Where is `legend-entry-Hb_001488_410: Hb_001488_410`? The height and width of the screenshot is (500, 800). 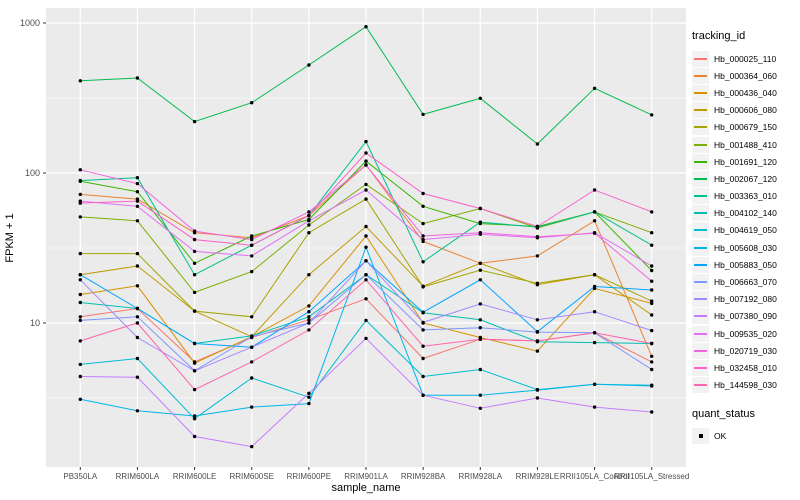 legend-entry-Hb_001488_410: Hb_001488_410 is located at coordinates (745, 144).